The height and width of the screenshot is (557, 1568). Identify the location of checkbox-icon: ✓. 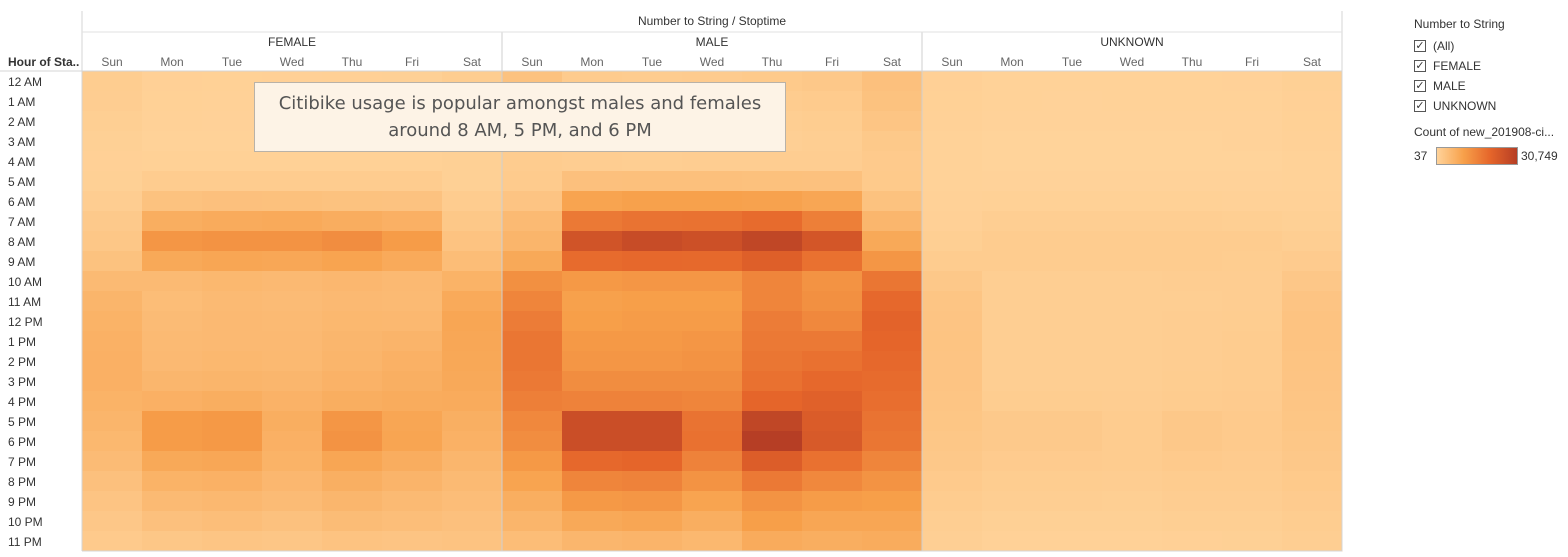
(1420, 85).